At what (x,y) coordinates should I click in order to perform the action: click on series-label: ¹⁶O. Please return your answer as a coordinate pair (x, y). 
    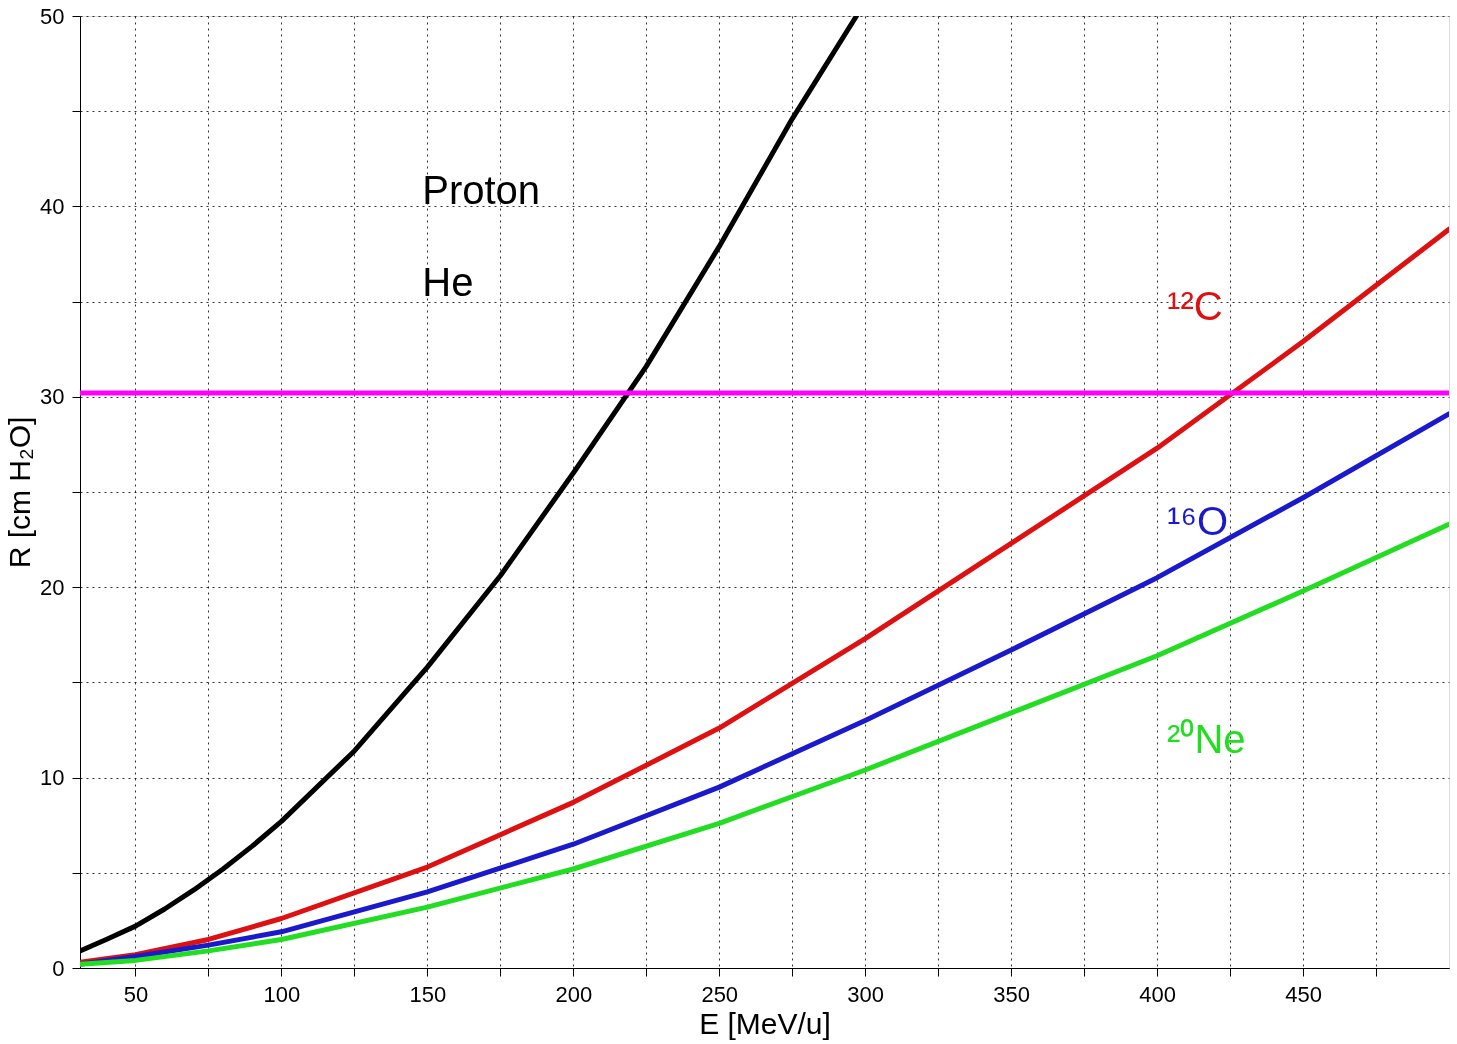
    Looking at the image, I should click on (1198, 520).